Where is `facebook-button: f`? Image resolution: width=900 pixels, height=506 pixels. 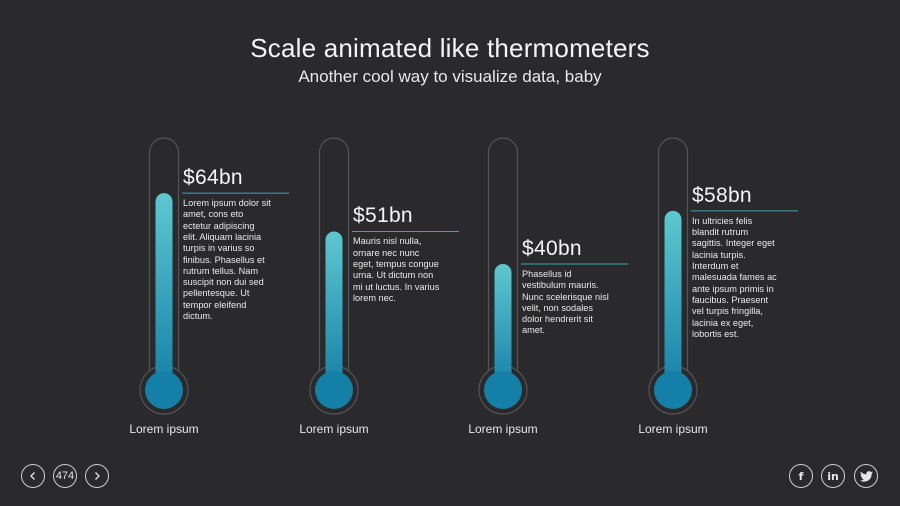 facebook-button: f is located at coordinates (801, 476).